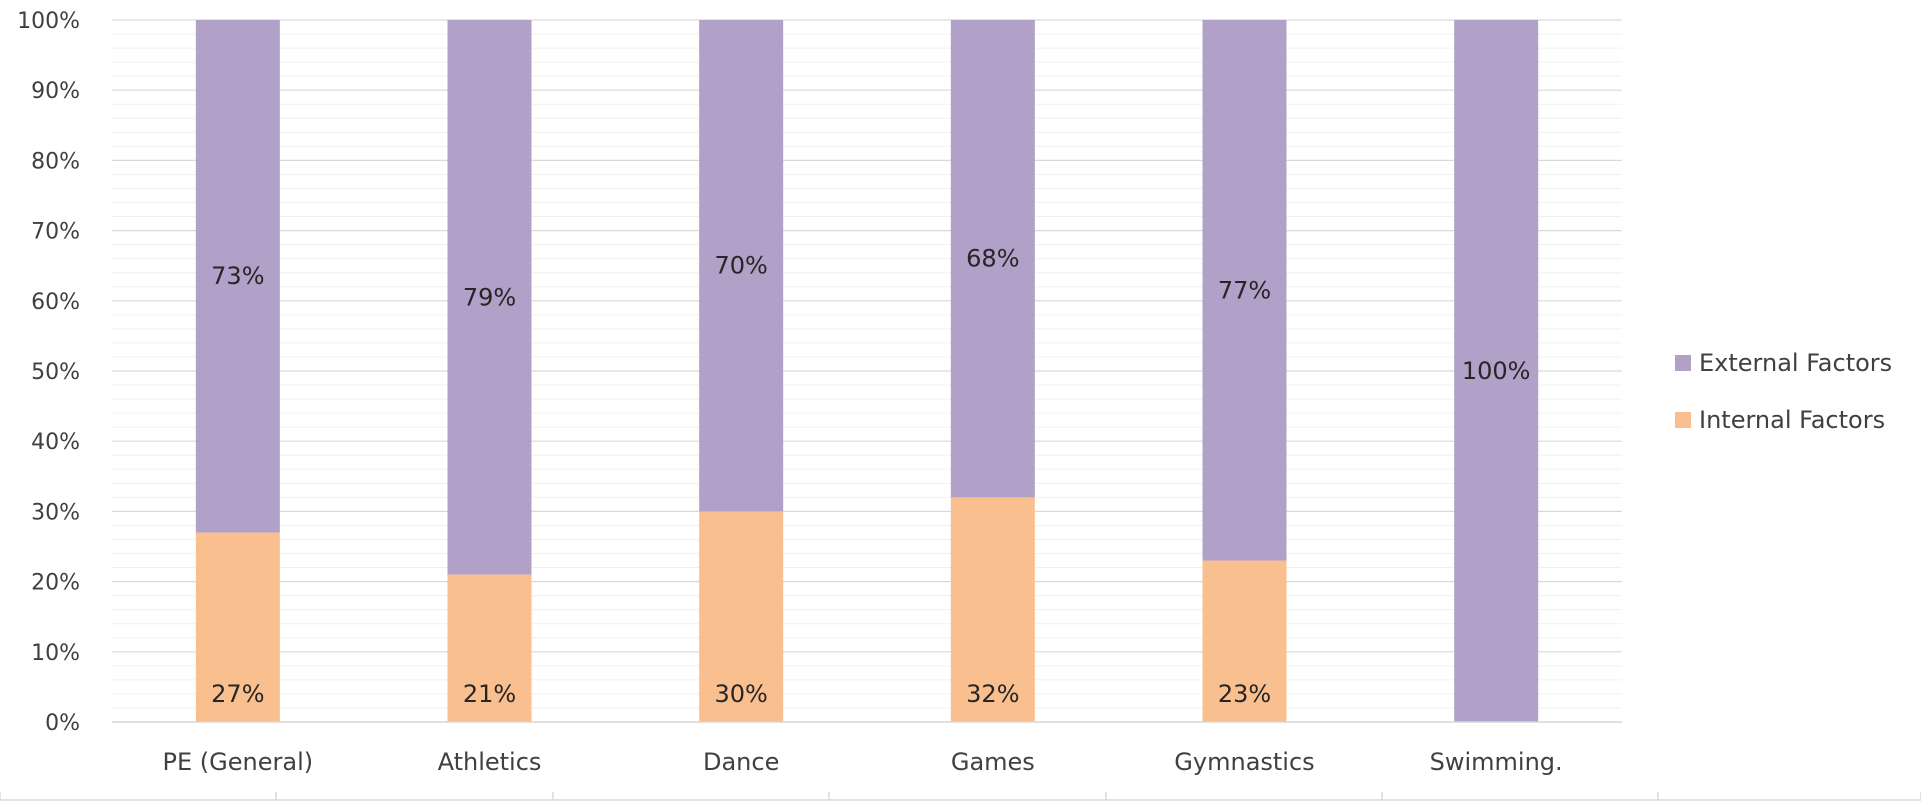  Describe the element at coordinates (48, 21) in the screenshot. I see `y-tick-label: 100%` at that location.